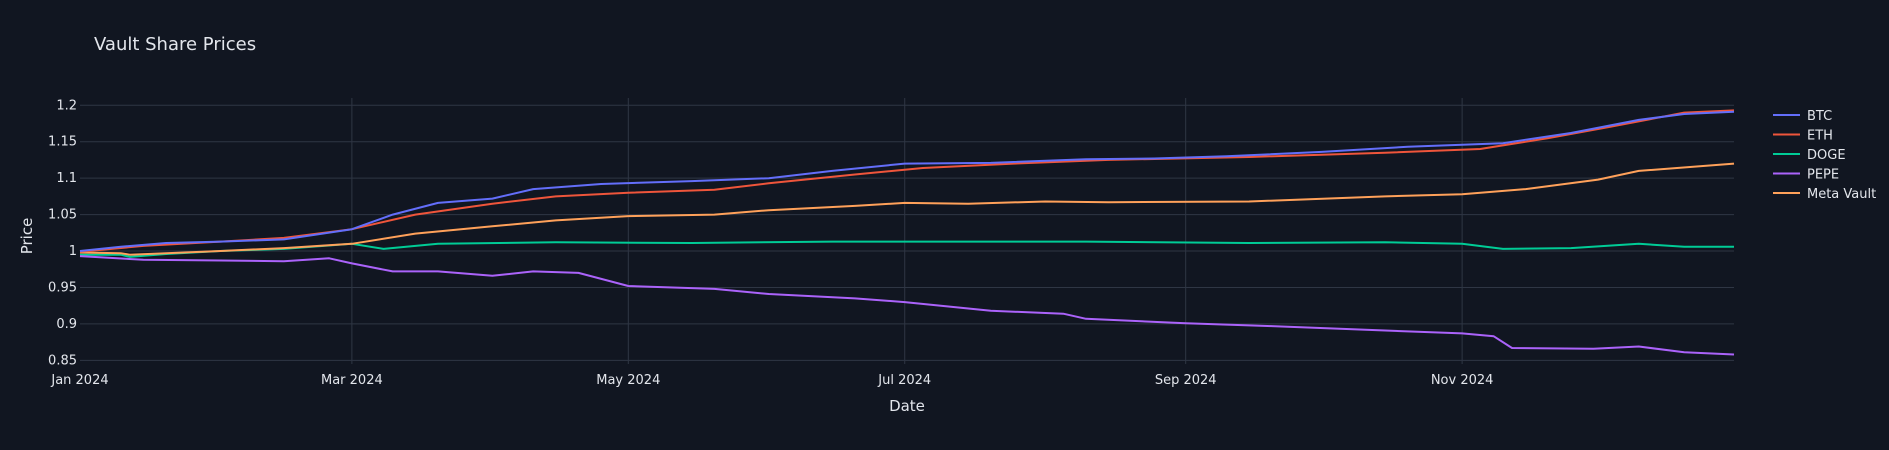 The height and width of the screenshot is (450, 1889). What do you see at coordinates (79, 380) in the screenshot?
I see `x-tick-label: Jan 2024` at bounding box center [79, 380].